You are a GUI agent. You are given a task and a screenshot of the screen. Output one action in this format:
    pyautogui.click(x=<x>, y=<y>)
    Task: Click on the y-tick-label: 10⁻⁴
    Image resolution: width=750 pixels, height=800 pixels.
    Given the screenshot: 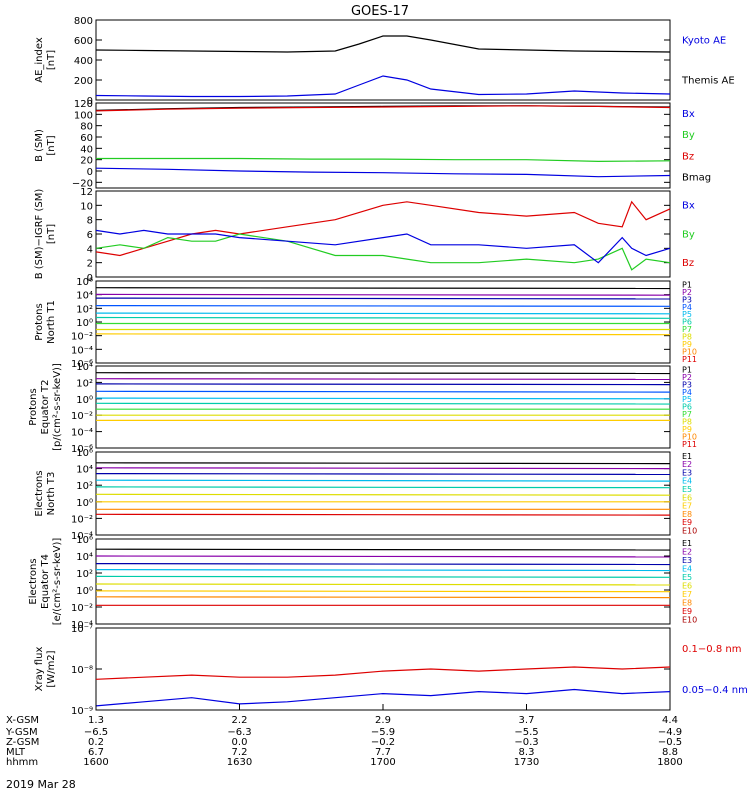 What is the action you would take?
    pyautogui.click(x=82, y=625)
    